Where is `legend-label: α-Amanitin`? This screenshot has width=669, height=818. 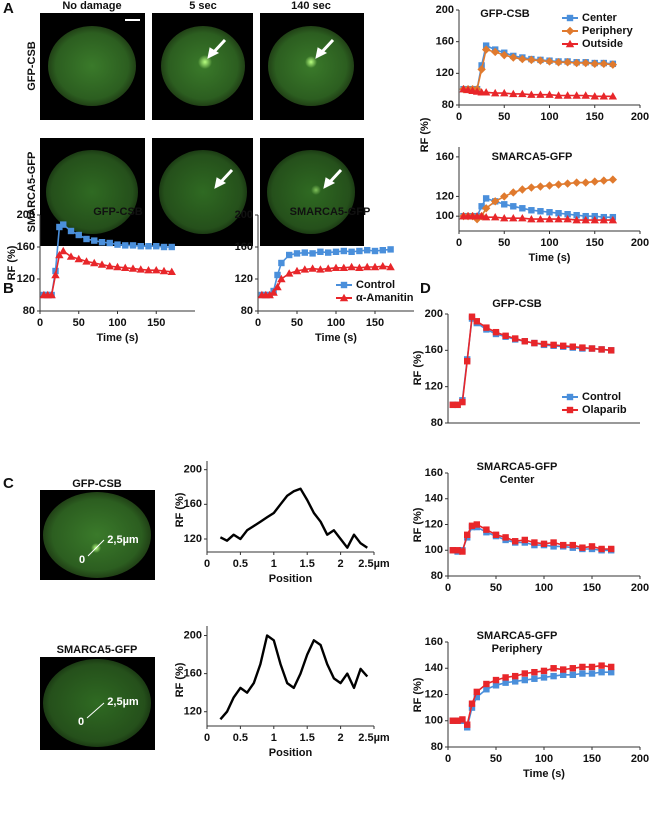
legend-label: α-Amanitin is located at coordinates (385, 298).